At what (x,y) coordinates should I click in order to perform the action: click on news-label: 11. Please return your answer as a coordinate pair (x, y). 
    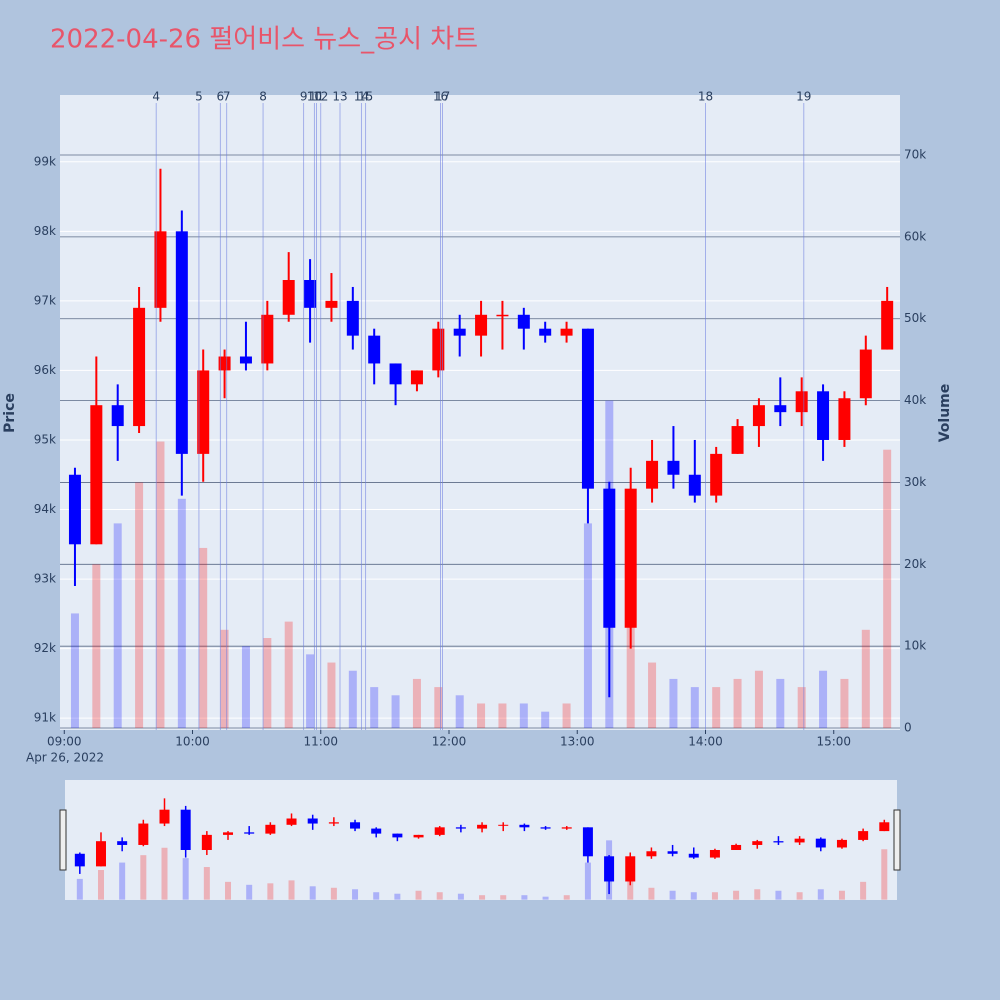
    Looking at the image, I should click on (316, 97).